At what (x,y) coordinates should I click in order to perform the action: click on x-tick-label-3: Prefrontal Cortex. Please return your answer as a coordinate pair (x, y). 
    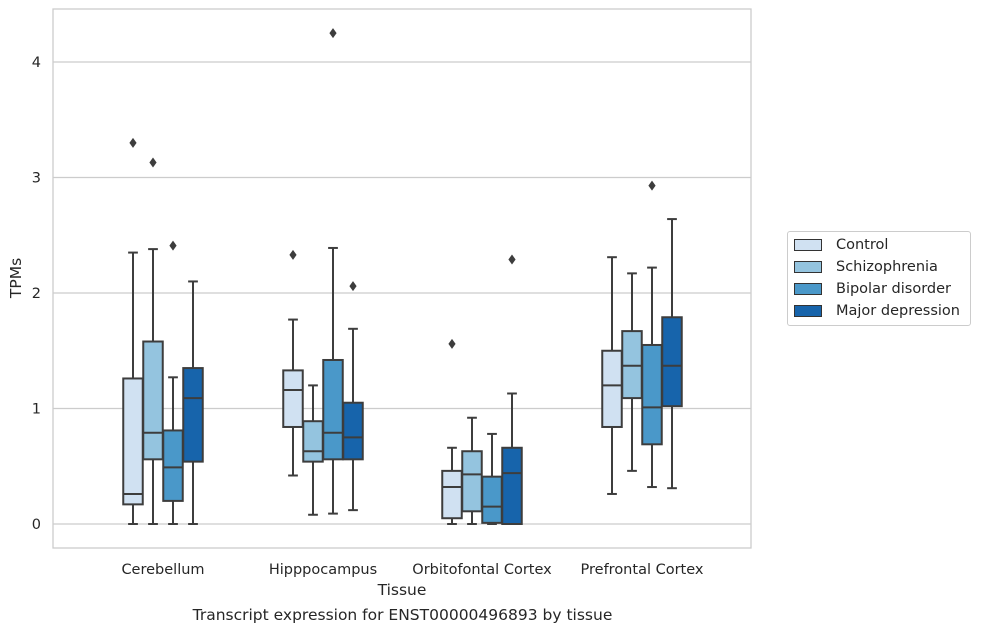
    Looking at the image, I should click on (642, 570).